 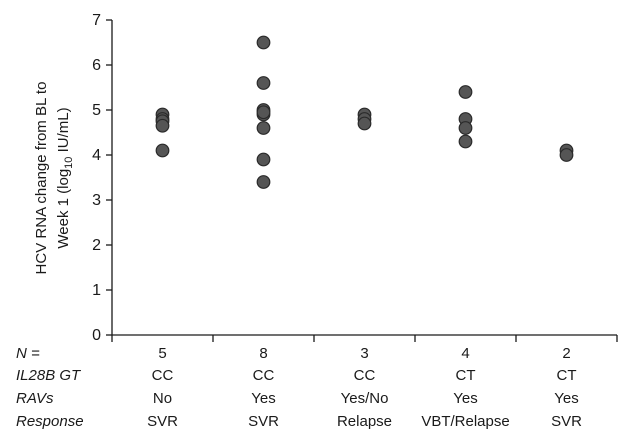 I want to click on y-axis-title-line2-sub: 10, so click(x=69, y=163).